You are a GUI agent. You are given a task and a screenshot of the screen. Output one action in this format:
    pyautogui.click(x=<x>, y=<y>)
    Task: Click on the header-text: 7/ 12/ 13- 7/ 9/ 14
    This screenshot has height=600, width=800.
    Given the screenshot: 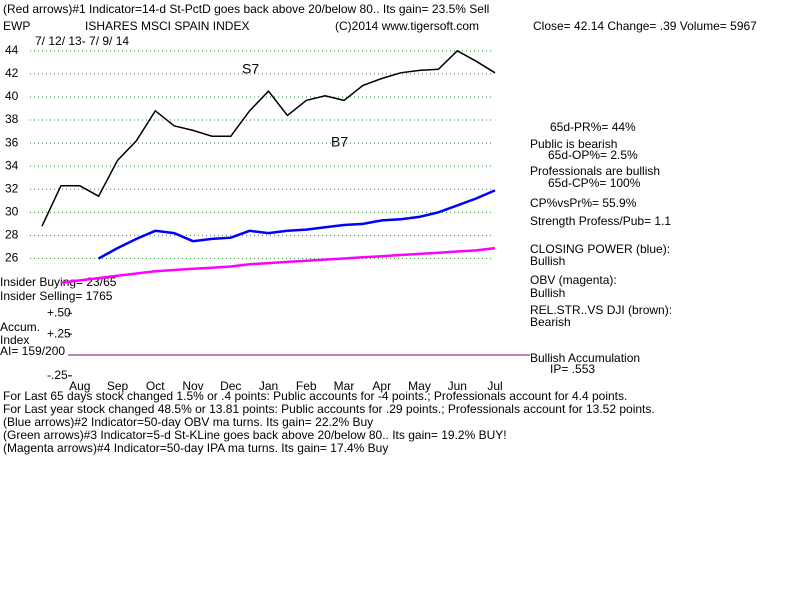 What is the action you would take?
    pyautogui.click(x=82, y=41)
    